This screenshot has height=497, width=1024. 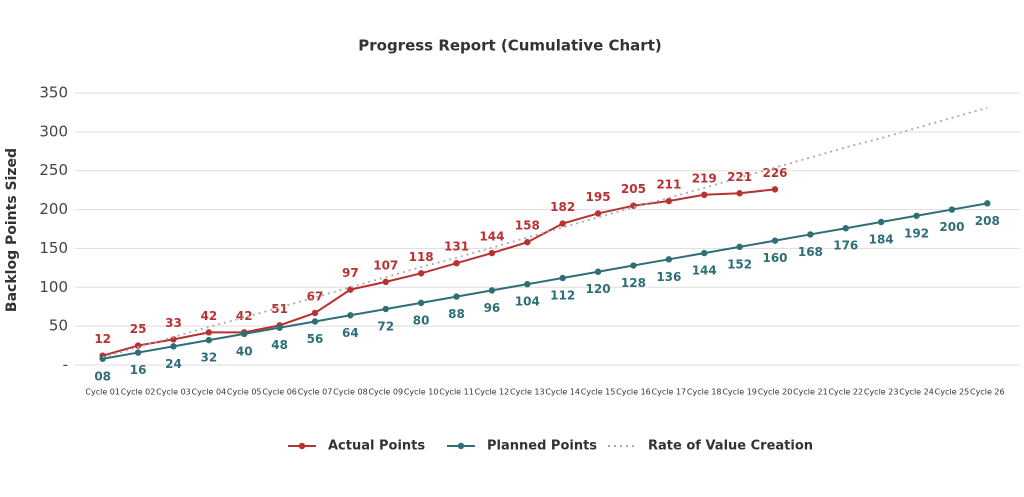 What do you see at coordinates (774, 258) in the screenshot?
I see `data-label: 160` at bounding box center [774, 258].